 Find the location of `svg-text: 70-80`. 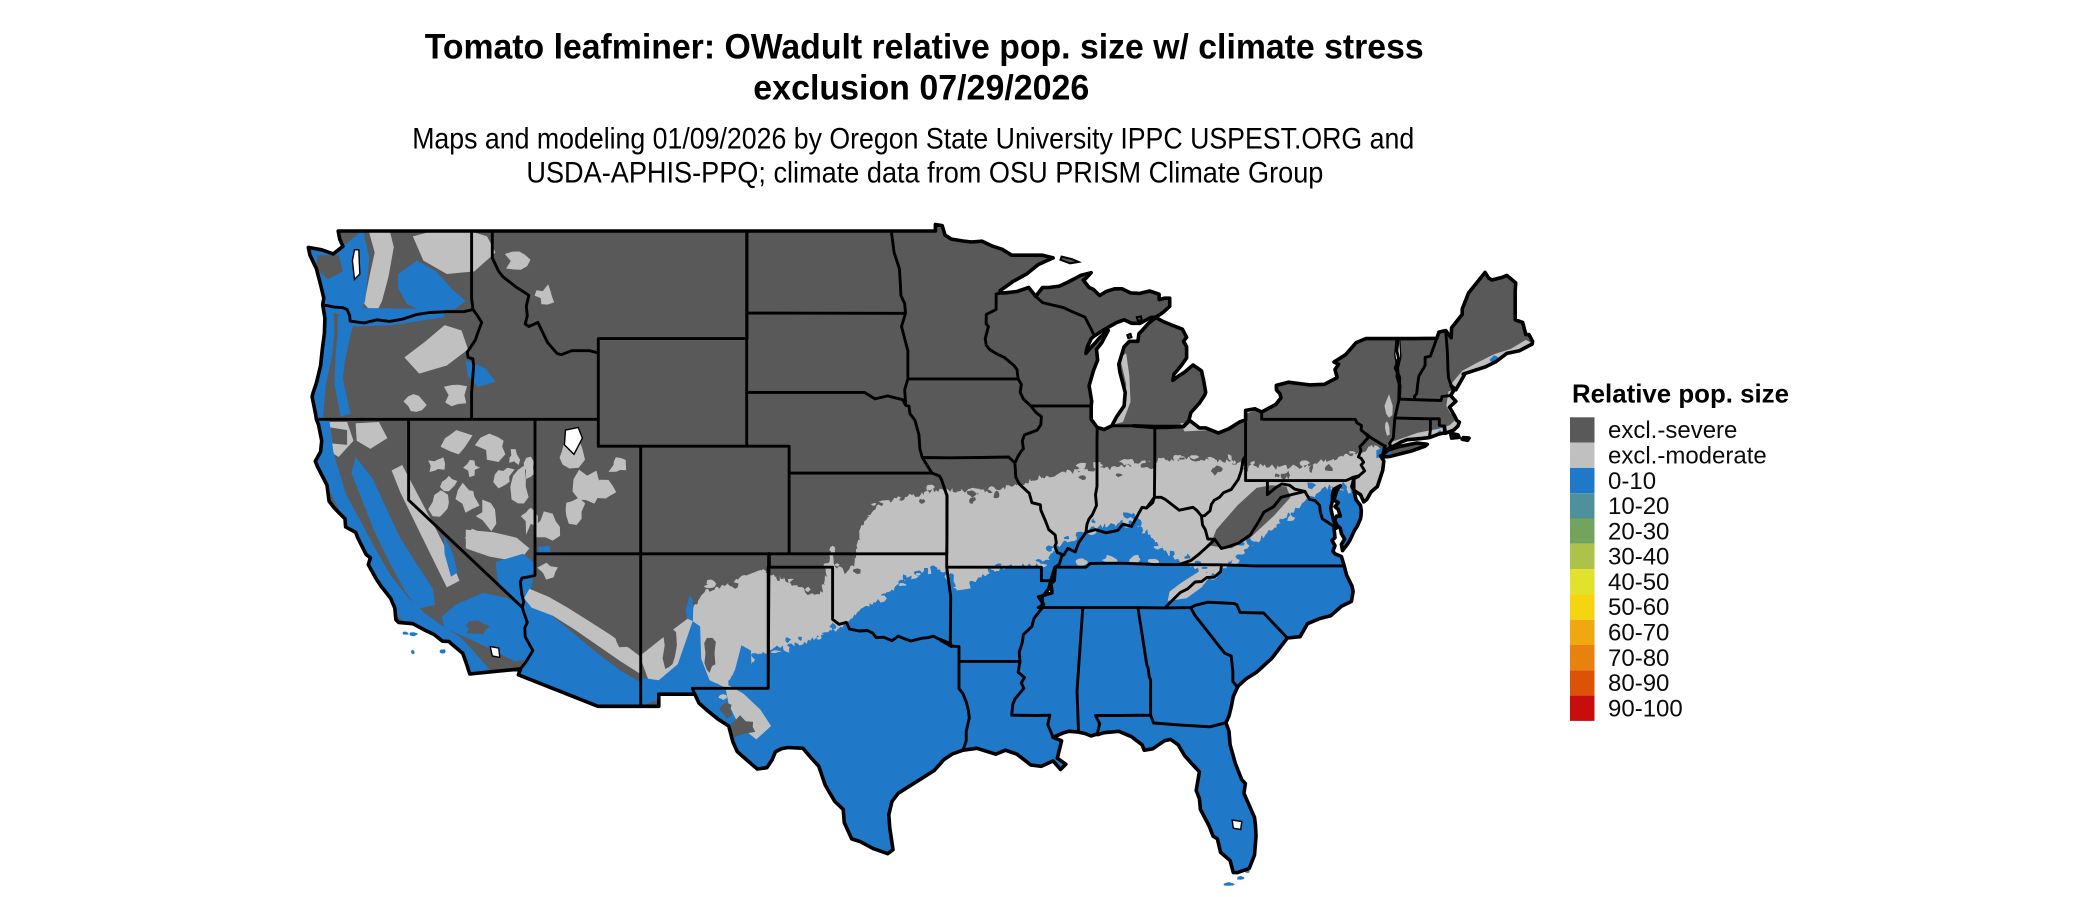

svg-text: 70-80 is located at coordinates (1638, 658).